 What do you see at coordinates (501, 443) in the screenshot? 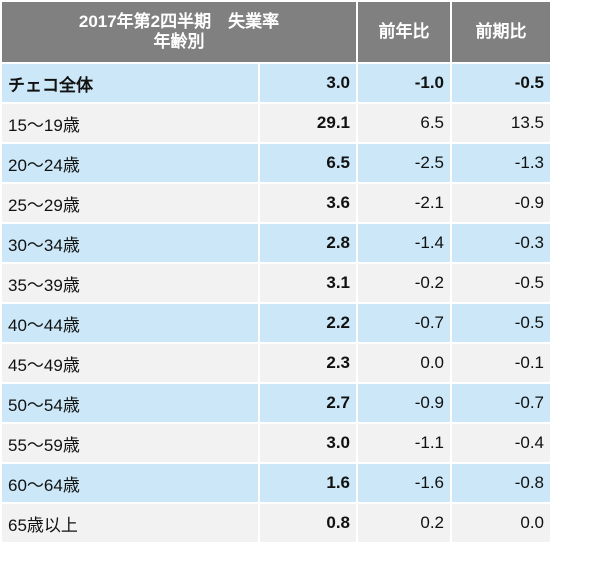
I see `quarter-over-quarter-cell: -0.4` at bounding box center [501, 443].